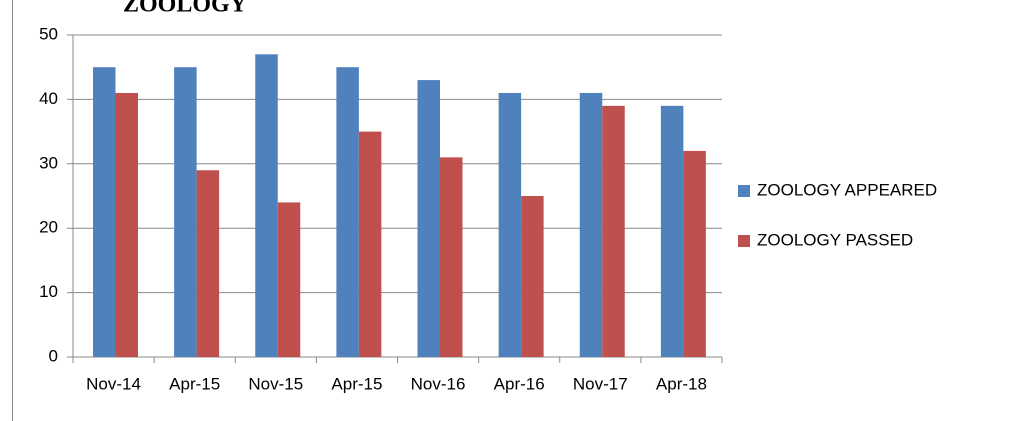 Image resolution: width=1031 pixels, height=421 pixels. What do you see at coordinates (48, 98) in the screenshot?
I see `y-tick-label: 40` at bounding box center [48, 98].